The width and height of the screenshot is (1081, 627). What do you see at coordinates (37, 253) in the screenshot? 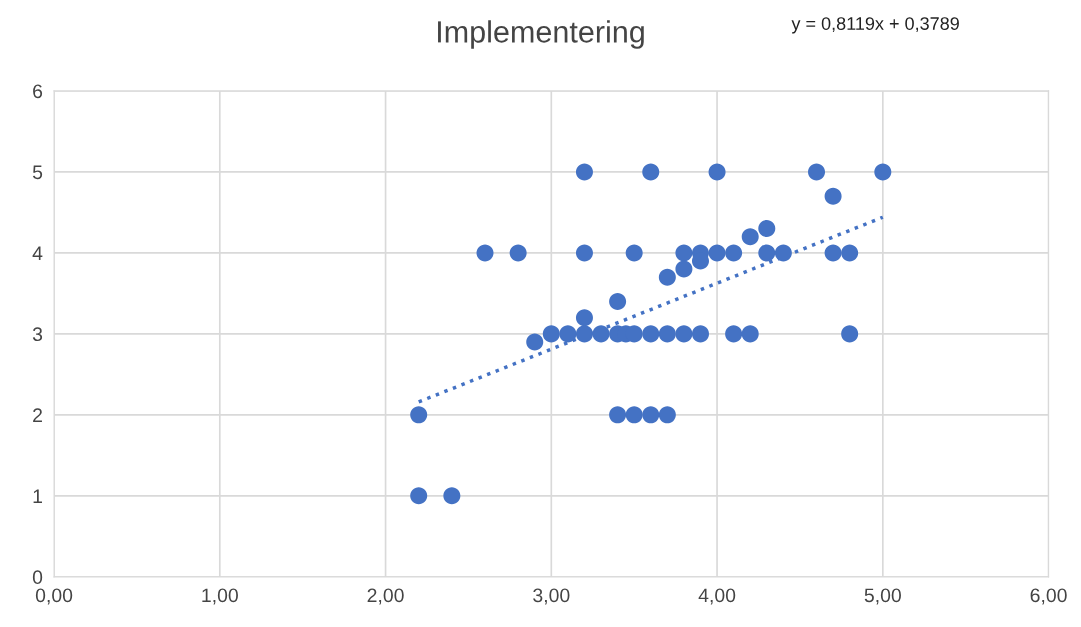
I see `y-tick-label: 4` at bounding box center [37, 253].